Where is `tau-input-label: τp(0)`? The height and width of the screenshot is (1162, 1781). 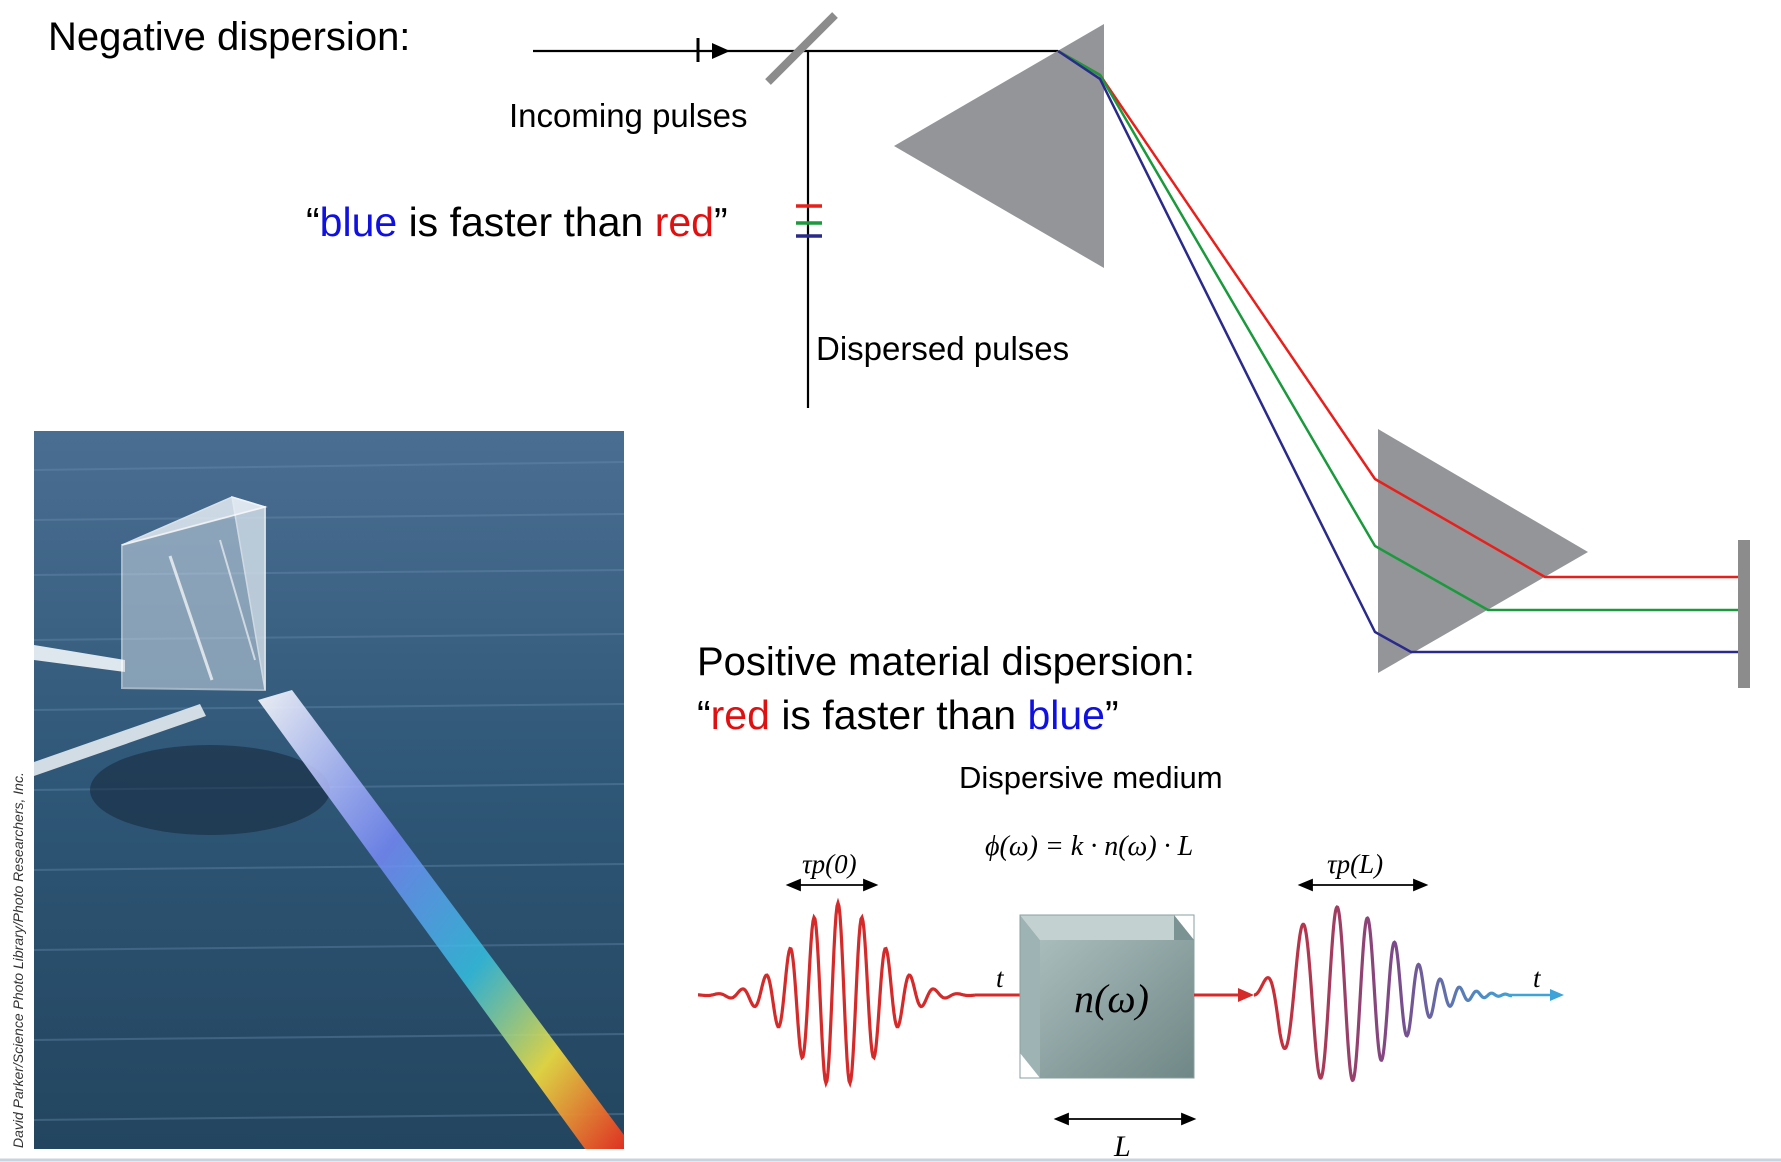
tau-input-label: τp(0) is located at coordinates (829, 864).